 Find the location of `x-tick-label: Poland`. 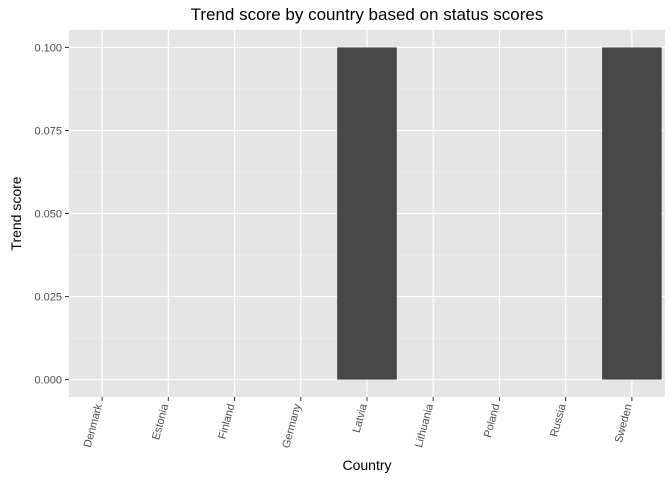

x-tick-label: Poland is located at coordinates (492, 421).